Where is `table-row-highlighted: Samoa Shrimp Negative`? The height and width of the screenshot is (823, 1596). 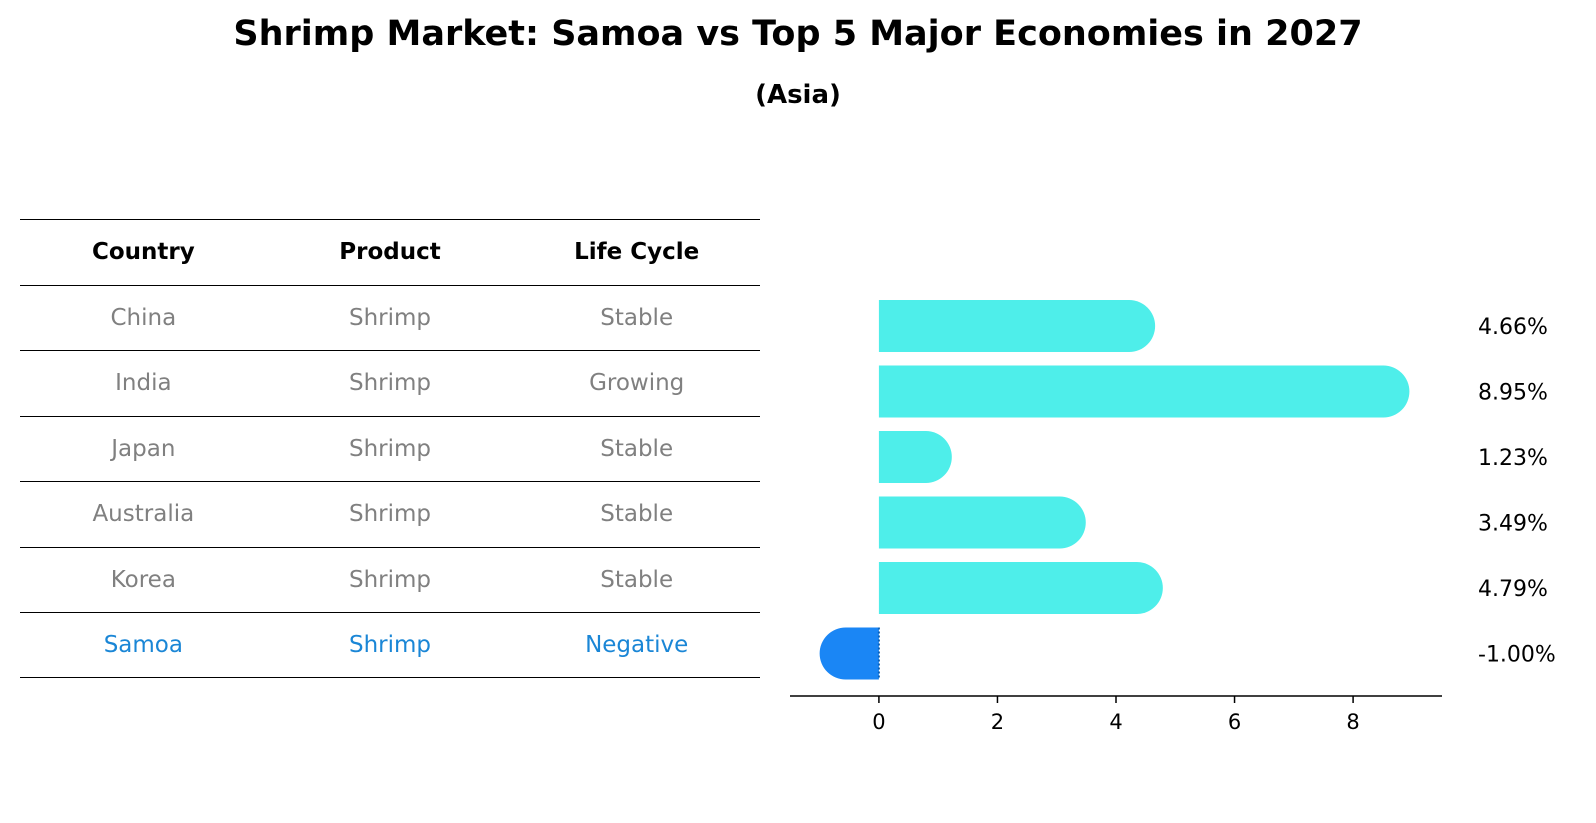 table-row-highlighted: Samoa Shrimp Negative is located at coordinates (390, 645).